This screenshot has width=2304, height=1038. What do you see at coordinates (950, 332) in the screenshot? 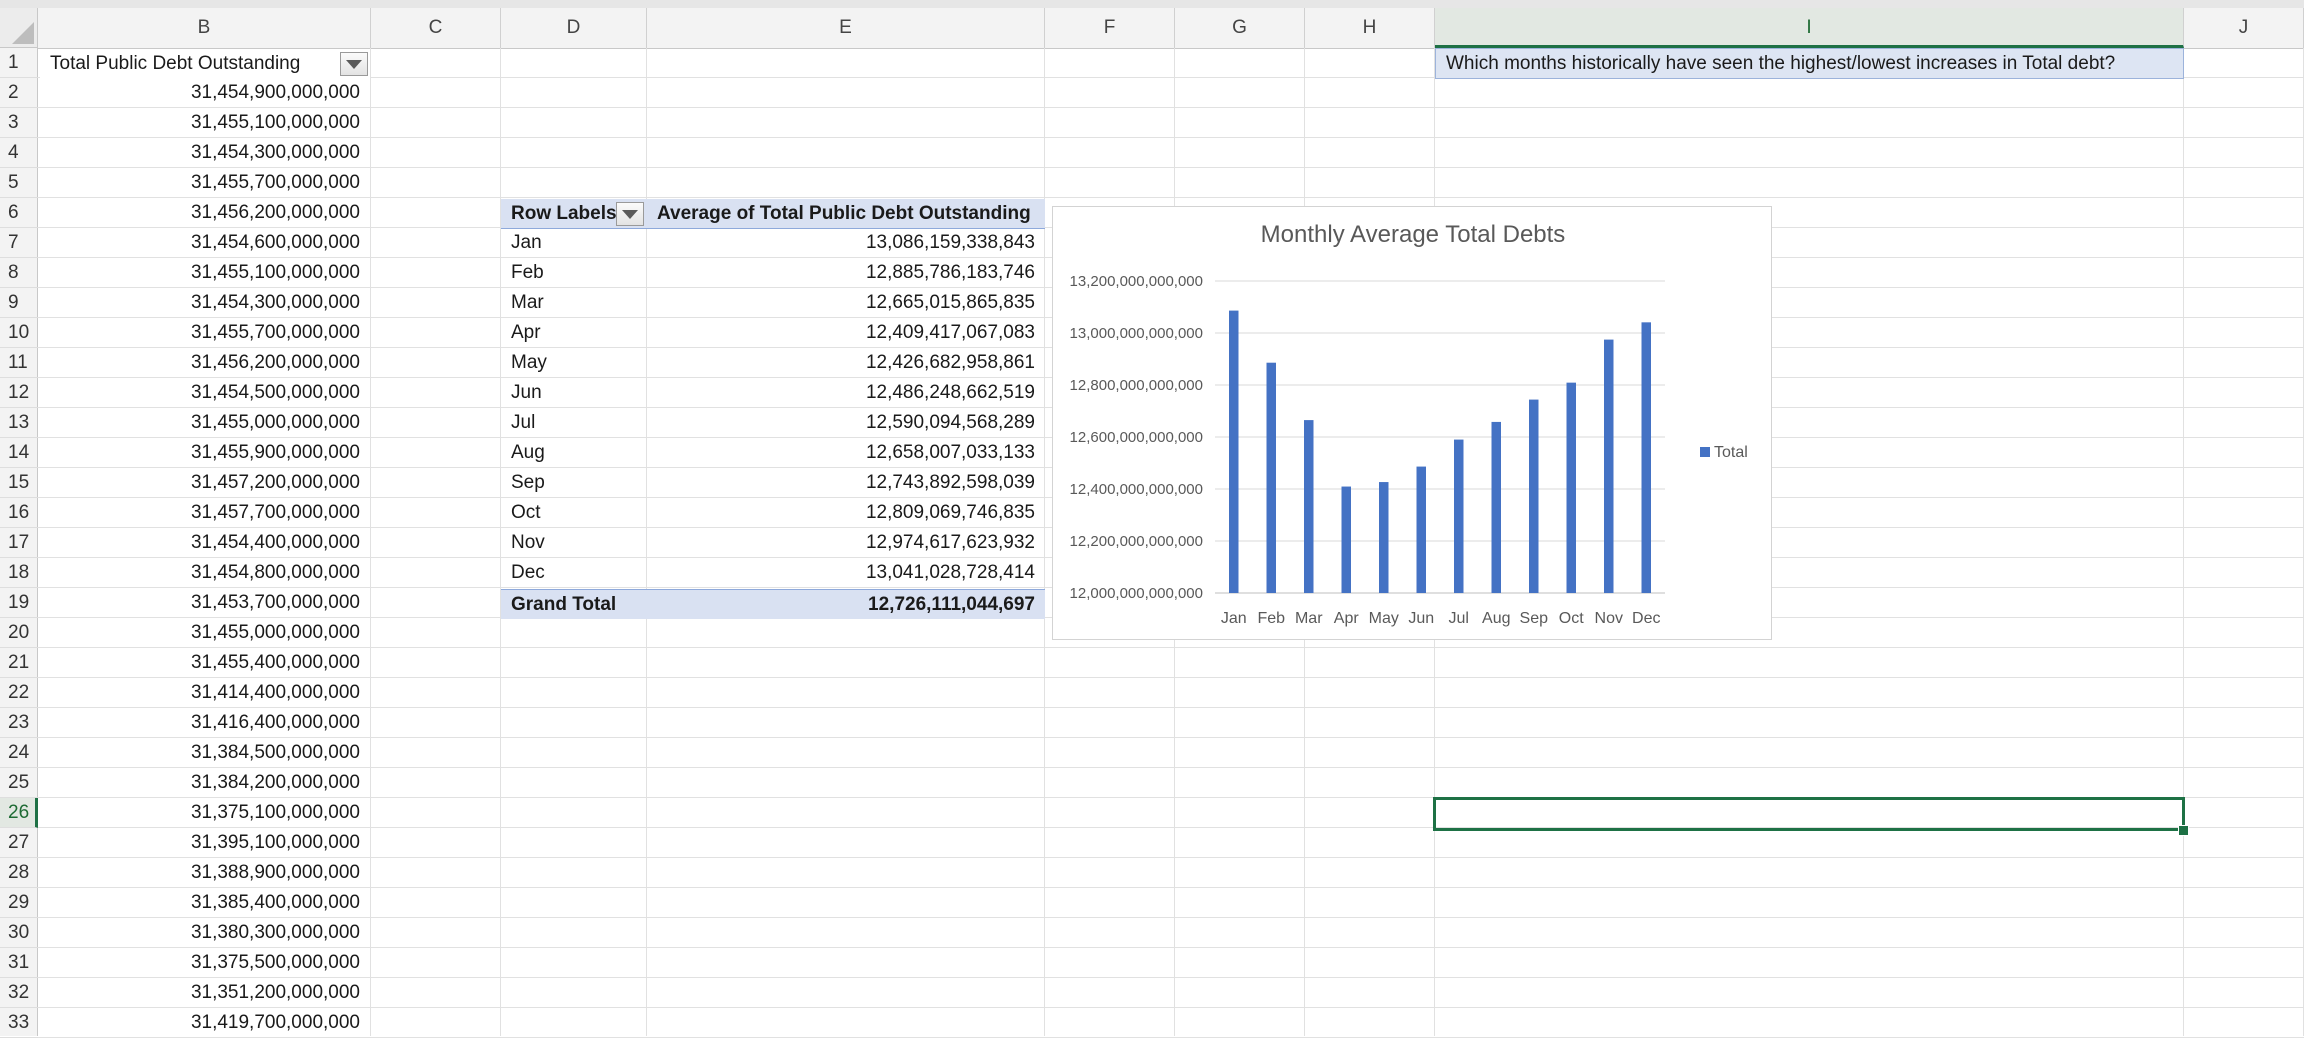
I see `pivot-row-value: 12,409,417,067,083` at bounding box center [950, 332].